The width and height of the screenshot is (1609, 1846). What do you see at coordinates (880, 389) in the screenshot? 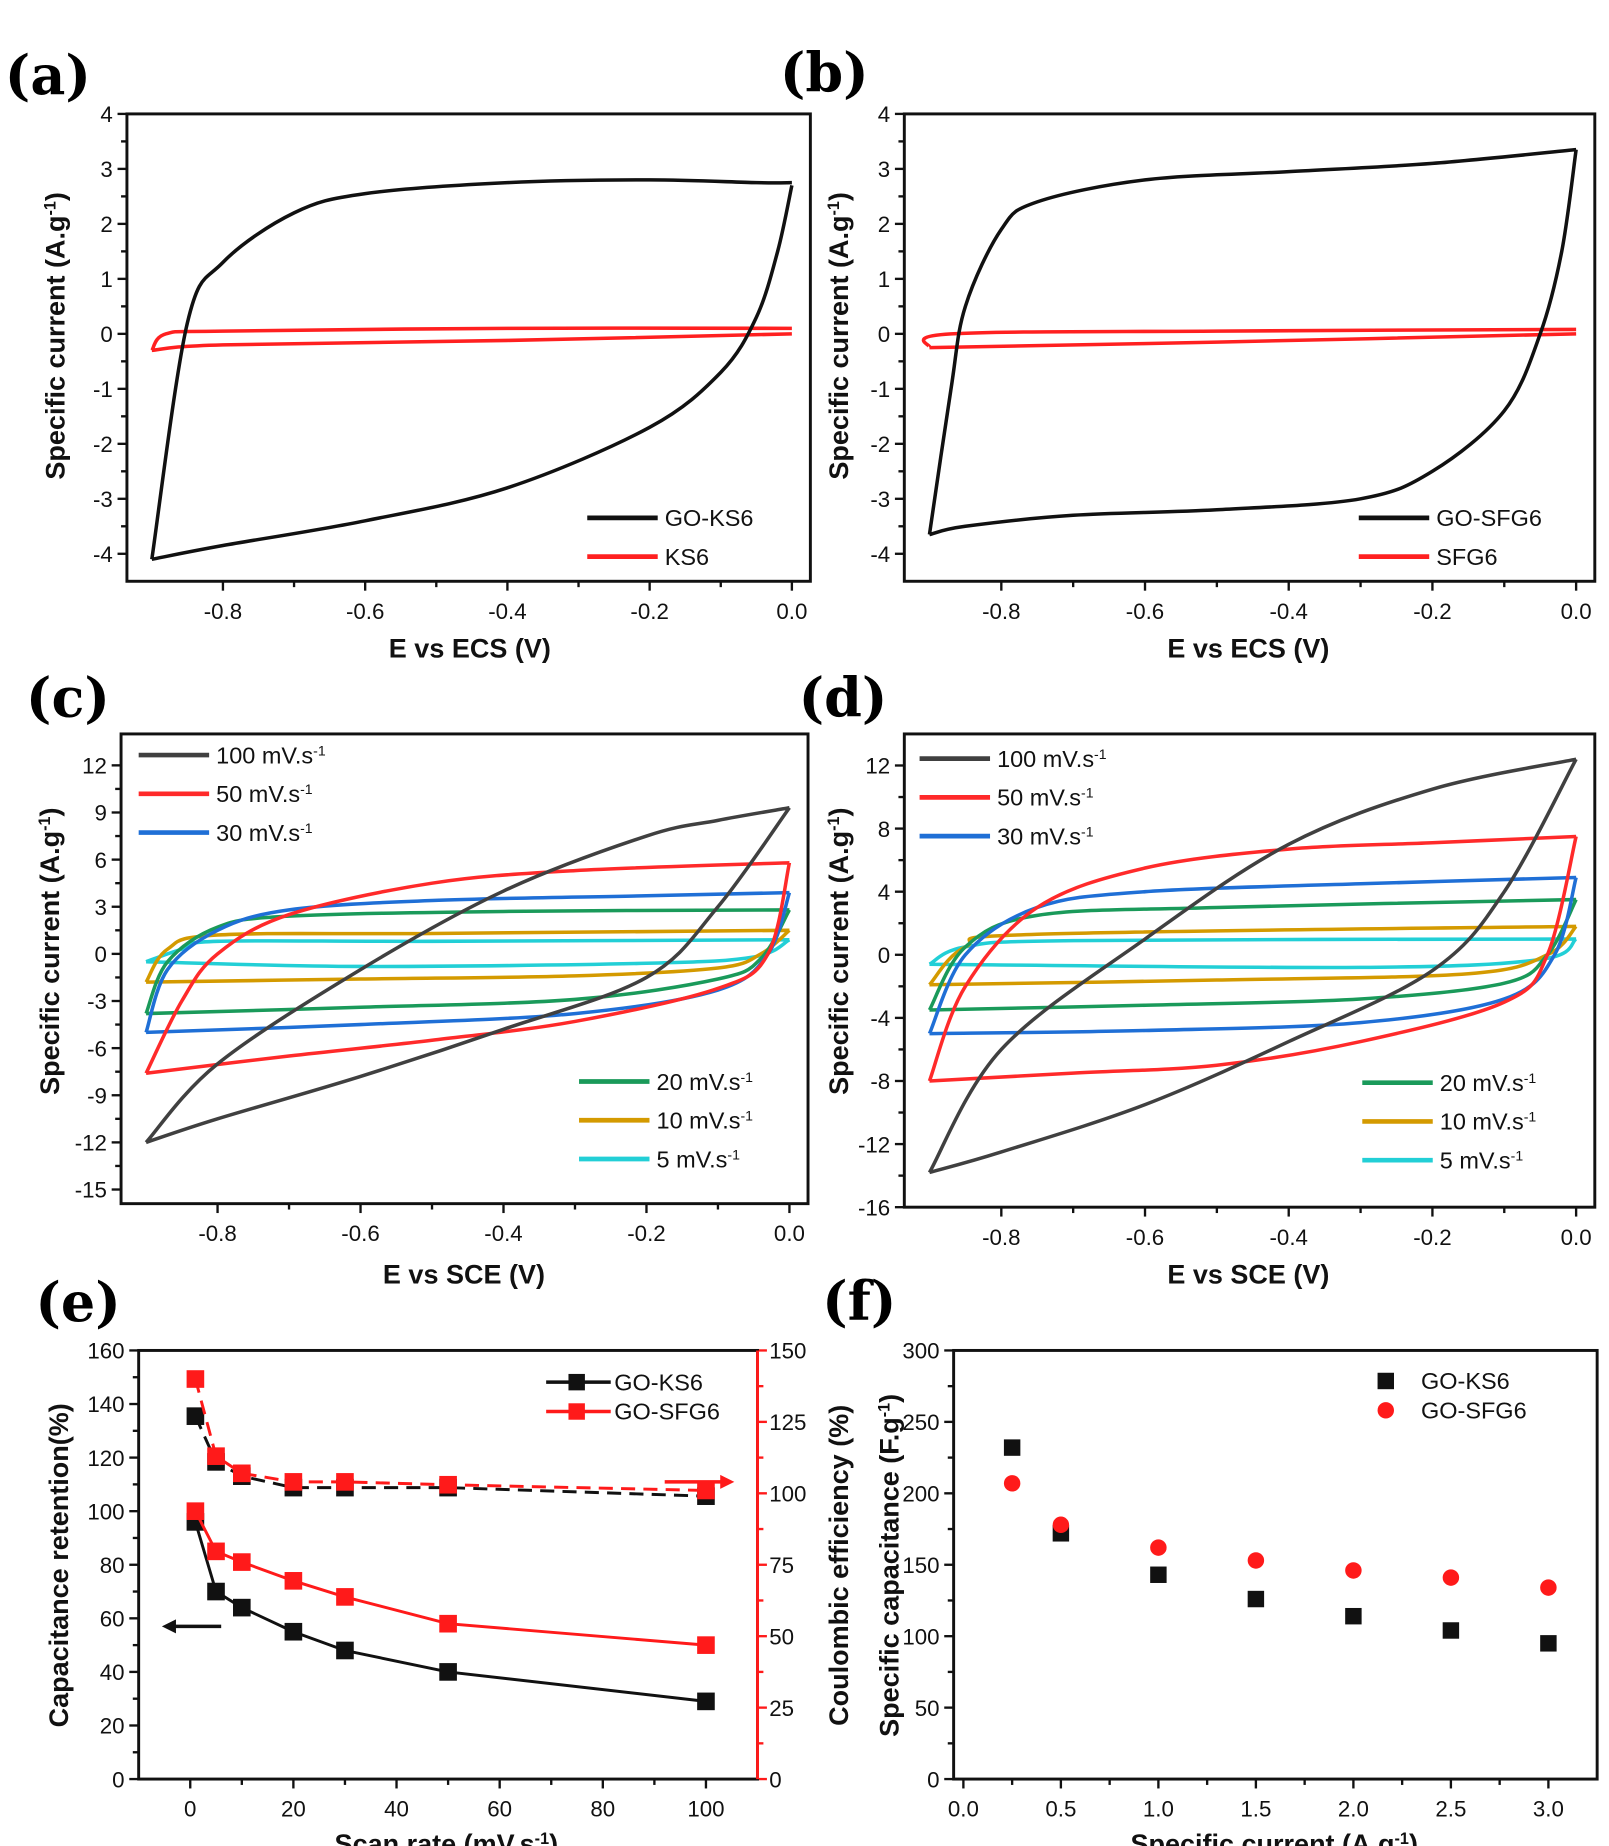
I see `y-tick-label: -1` at bounding box center [880, 389].